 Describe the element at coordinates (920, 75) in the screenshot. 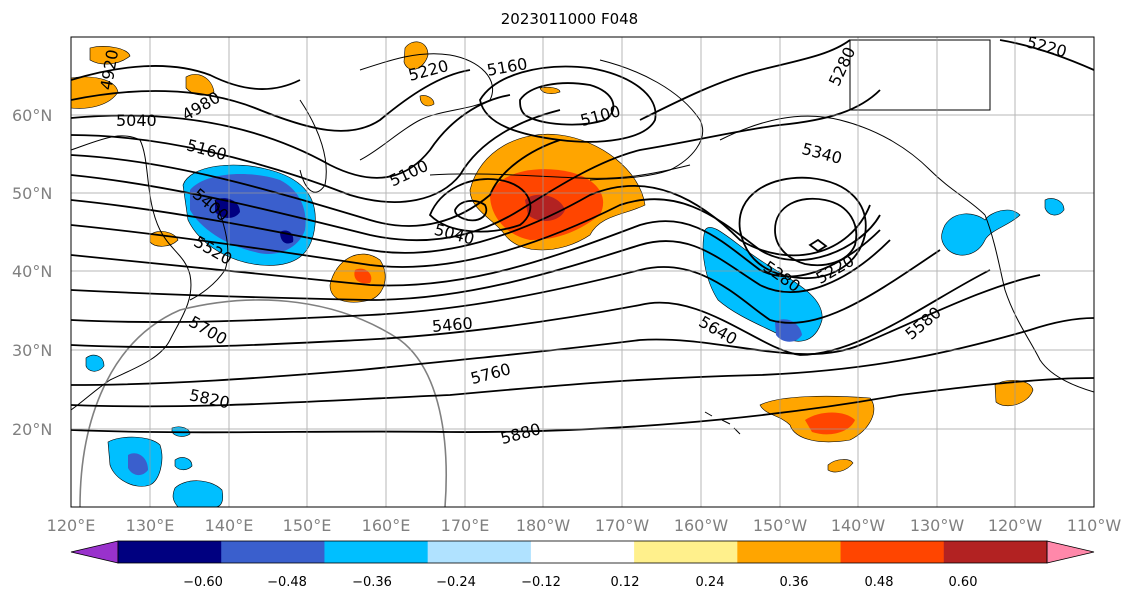

I see `coast-bc-box` at that location.